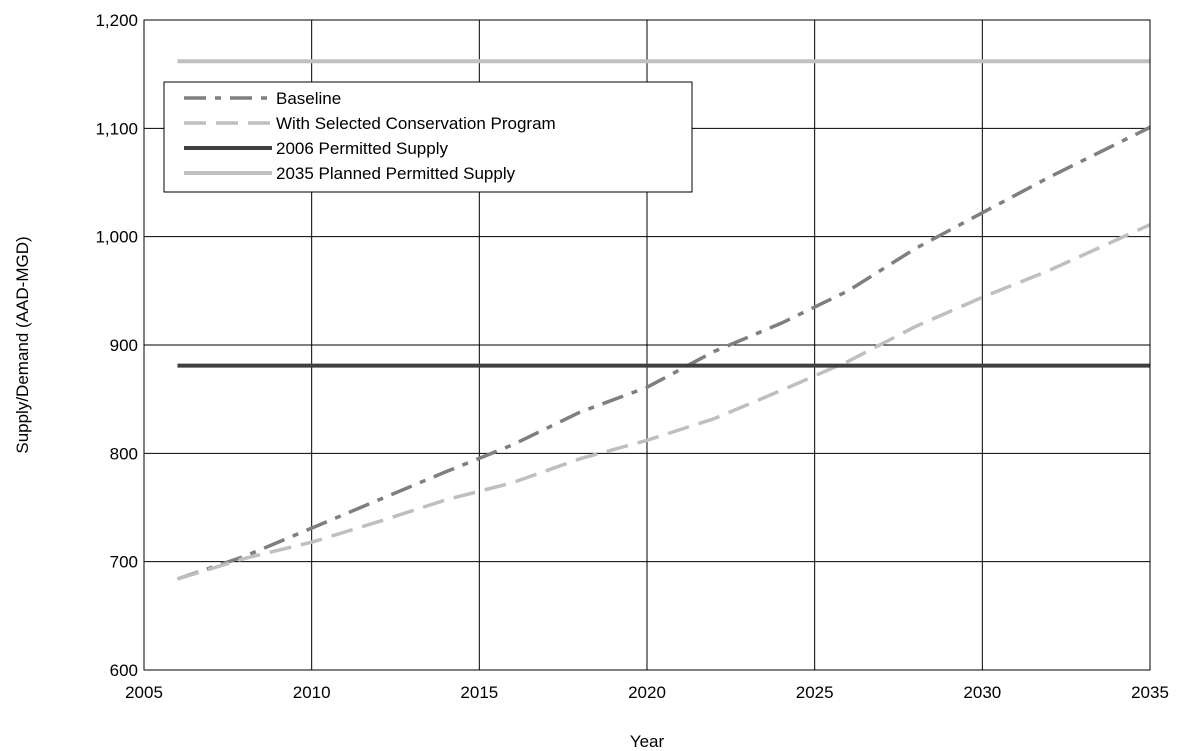 Image resolution: width=1182 pixels, height=751 pixels. Describe the element at coordinates (1150, 692) in the screenshot. I see `x-tick-label: 2035` at that location.